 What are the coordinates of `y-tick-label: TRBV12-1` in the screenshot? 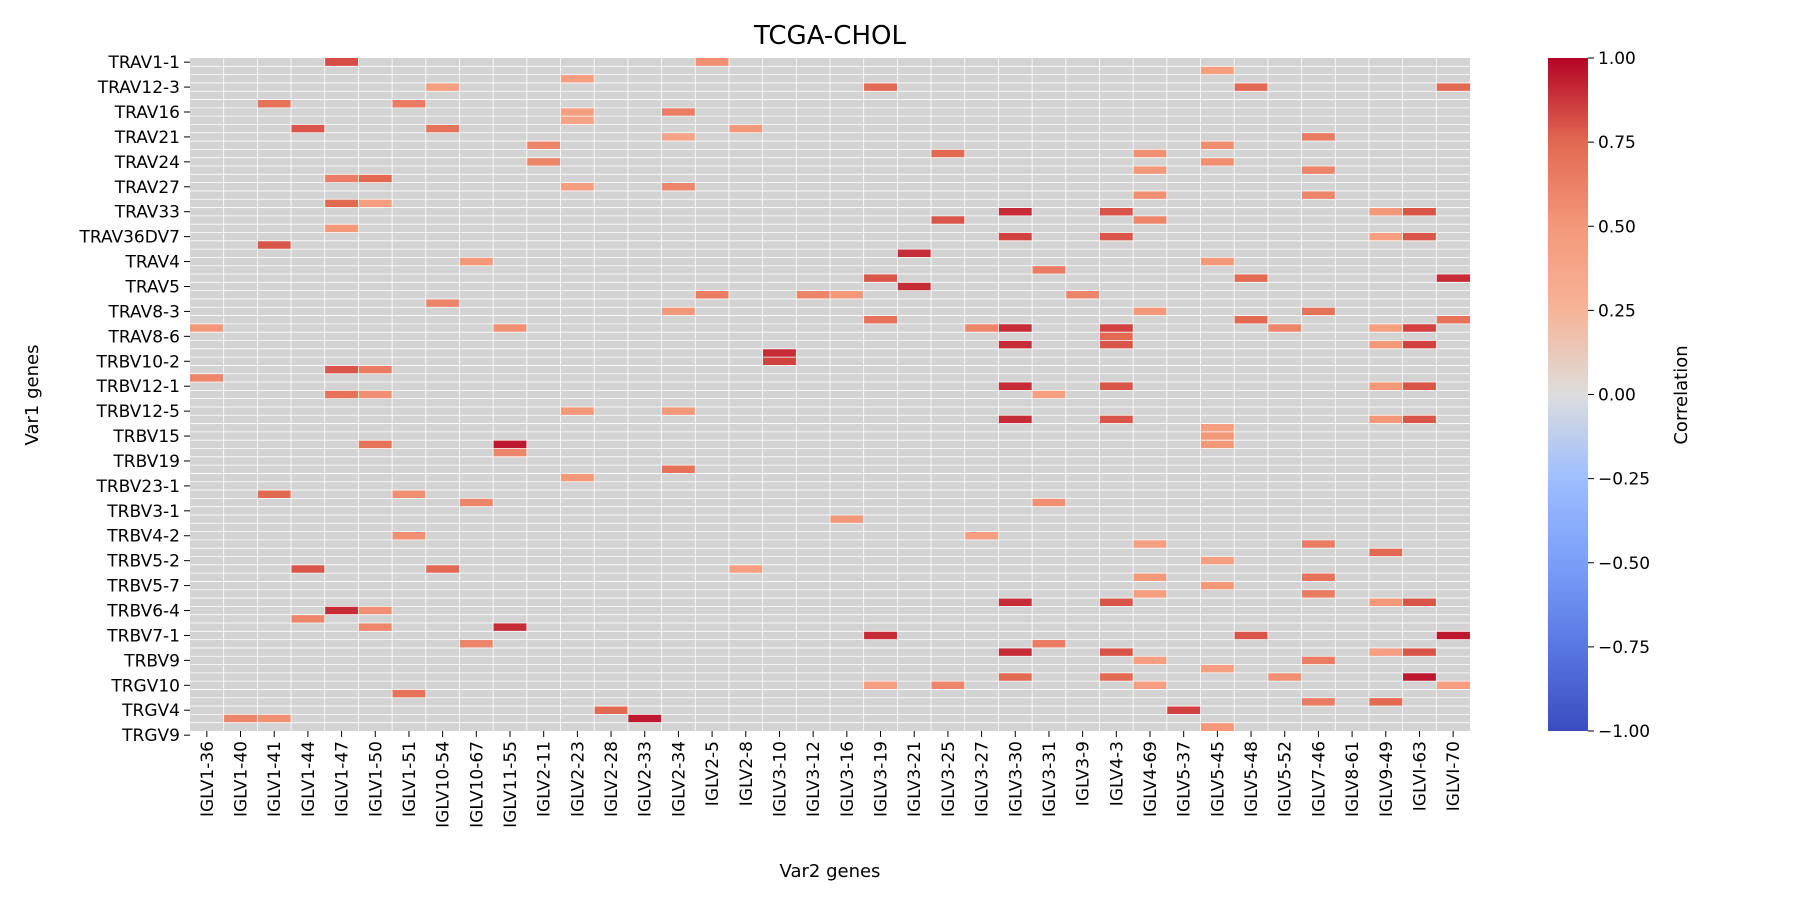 It's located at (137, 387).